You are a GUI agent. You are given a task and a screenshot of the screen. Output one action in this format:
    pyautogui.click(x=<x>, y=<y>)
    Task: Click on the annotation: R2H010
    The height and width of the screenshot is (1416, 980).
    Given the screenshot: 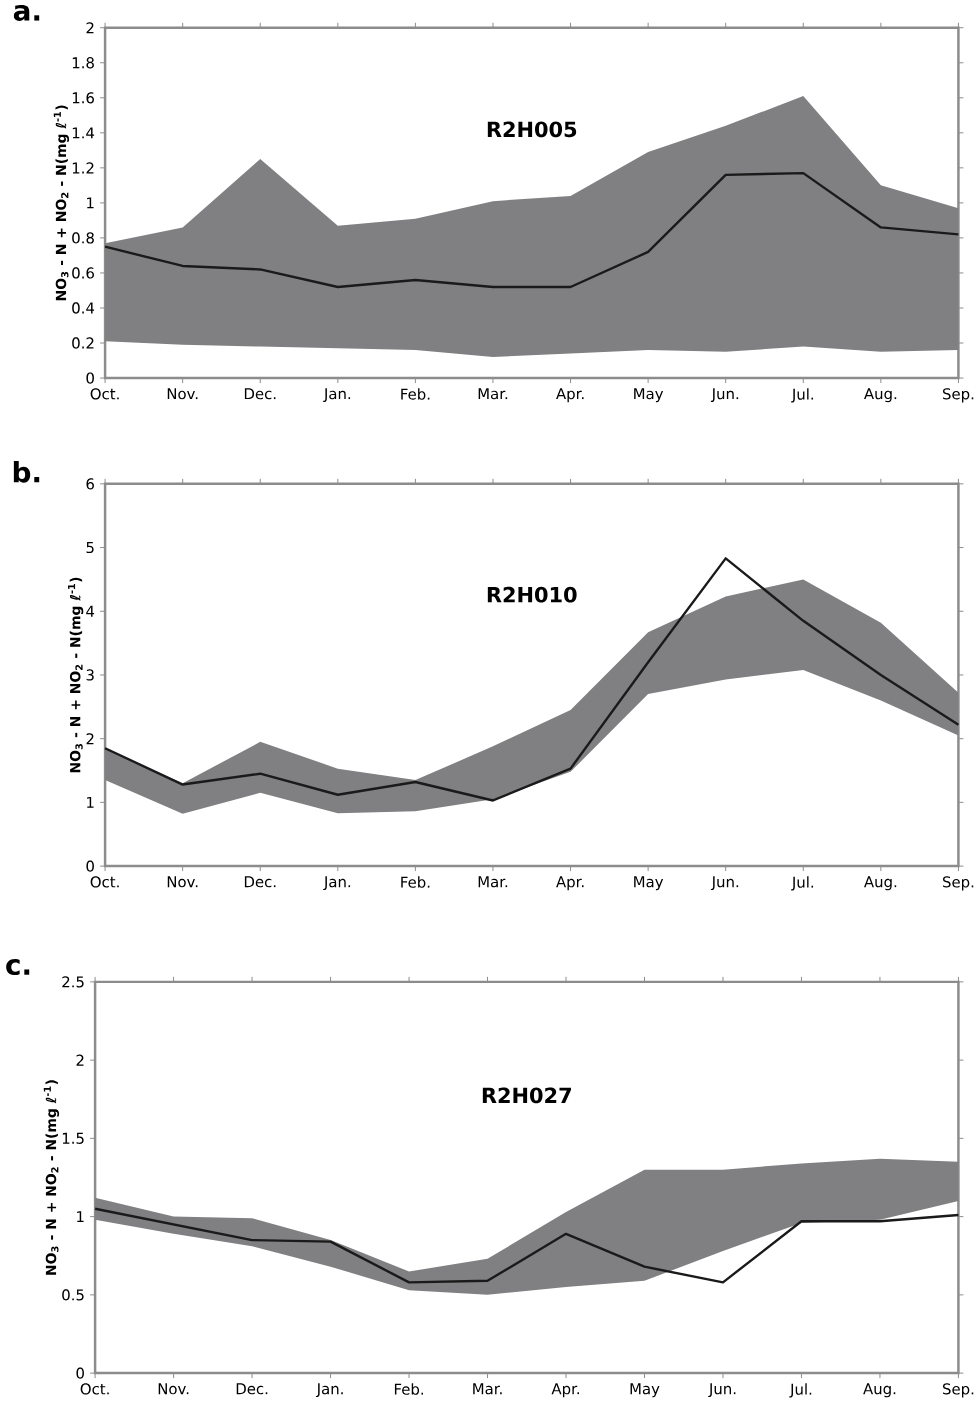 What is the action you would take?
    pyautogui.click(x=532, y=594)
    